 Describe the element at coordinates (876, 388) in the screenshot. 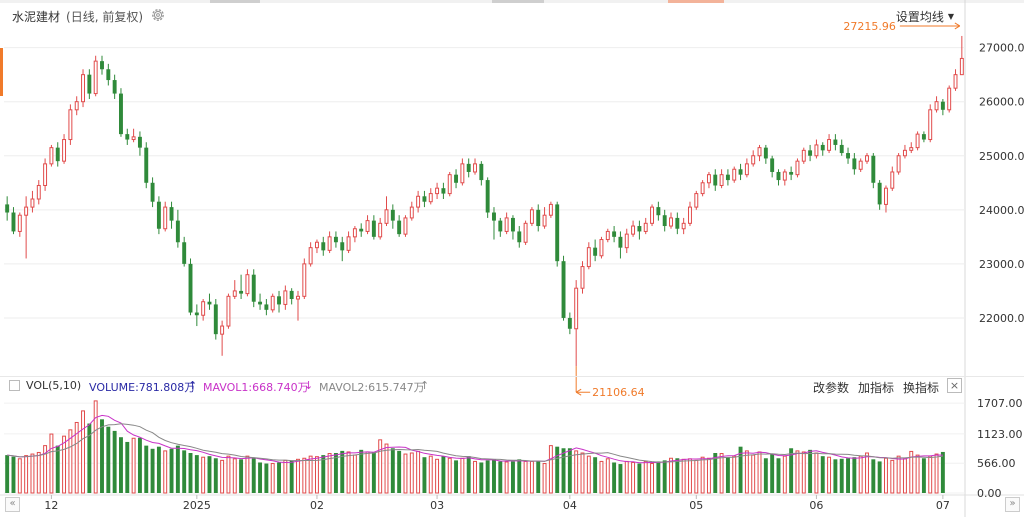

I see `add-indicator-button: 加指标` at that location.